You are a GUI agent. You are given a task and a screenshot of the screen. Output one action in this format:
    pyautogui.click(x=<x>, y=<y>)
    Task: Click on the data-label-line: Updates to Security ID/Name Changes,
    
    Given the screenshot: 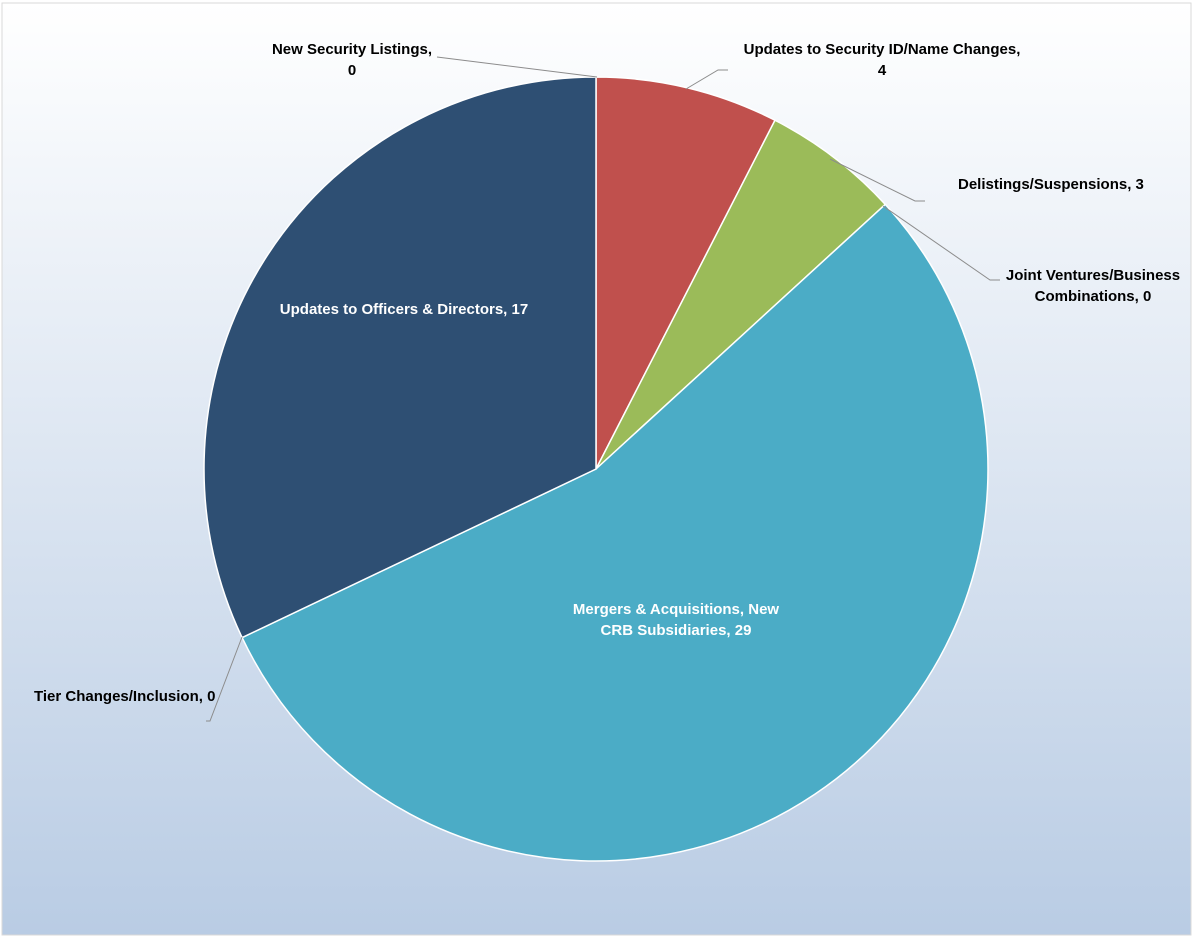 What is the action you would take?
    pyautogui.click(x=882, y=49)
    